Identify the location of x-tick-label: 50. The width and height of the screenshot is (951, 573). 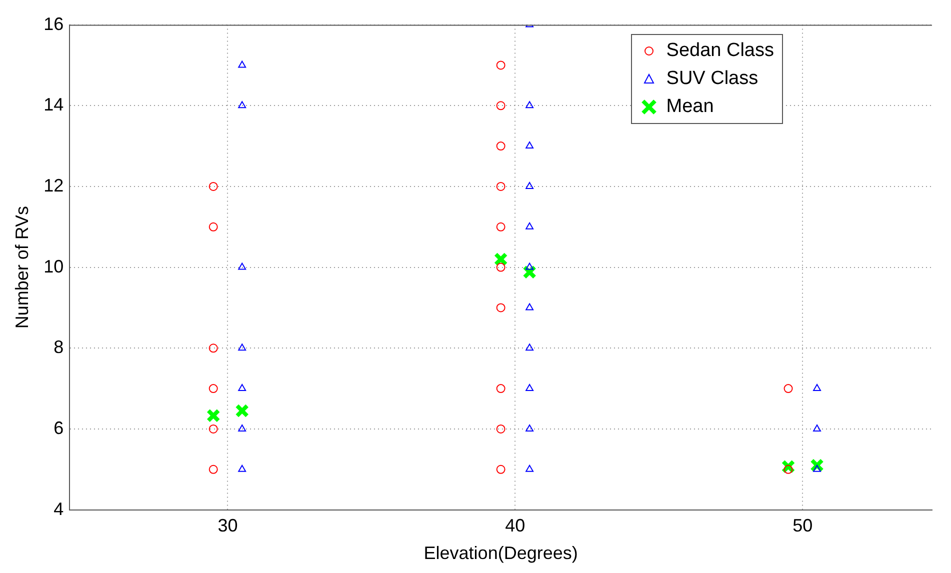
(802, 526).